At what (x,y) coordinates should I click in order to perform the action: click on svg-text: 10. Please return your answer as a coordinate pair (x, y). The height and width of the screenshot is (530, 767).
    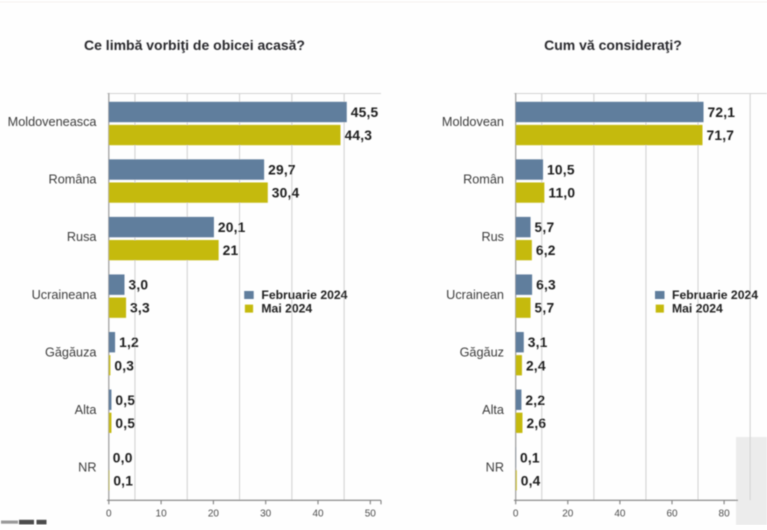
    Looking at the image, I should click on (162, 514).